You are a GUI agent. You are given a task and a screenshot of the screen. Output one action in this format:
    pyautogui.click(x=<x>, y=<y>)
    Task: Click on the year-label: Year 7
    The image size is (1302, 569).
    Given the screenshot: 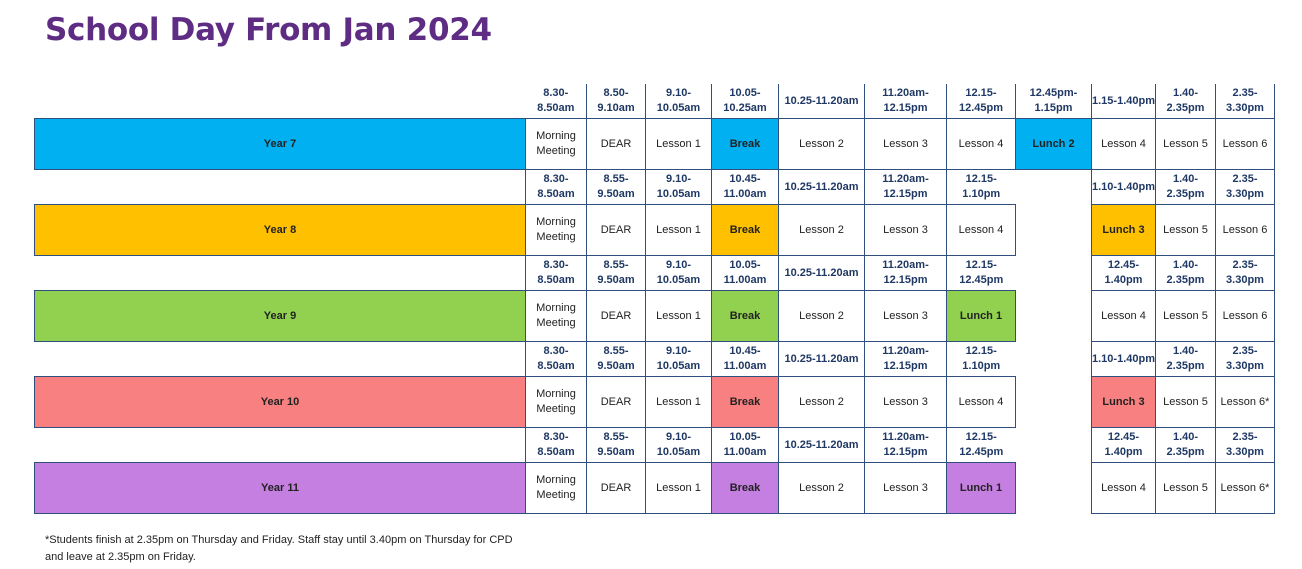 What is the action you would take?
    pyautogui.click(x=280, y=144)
    